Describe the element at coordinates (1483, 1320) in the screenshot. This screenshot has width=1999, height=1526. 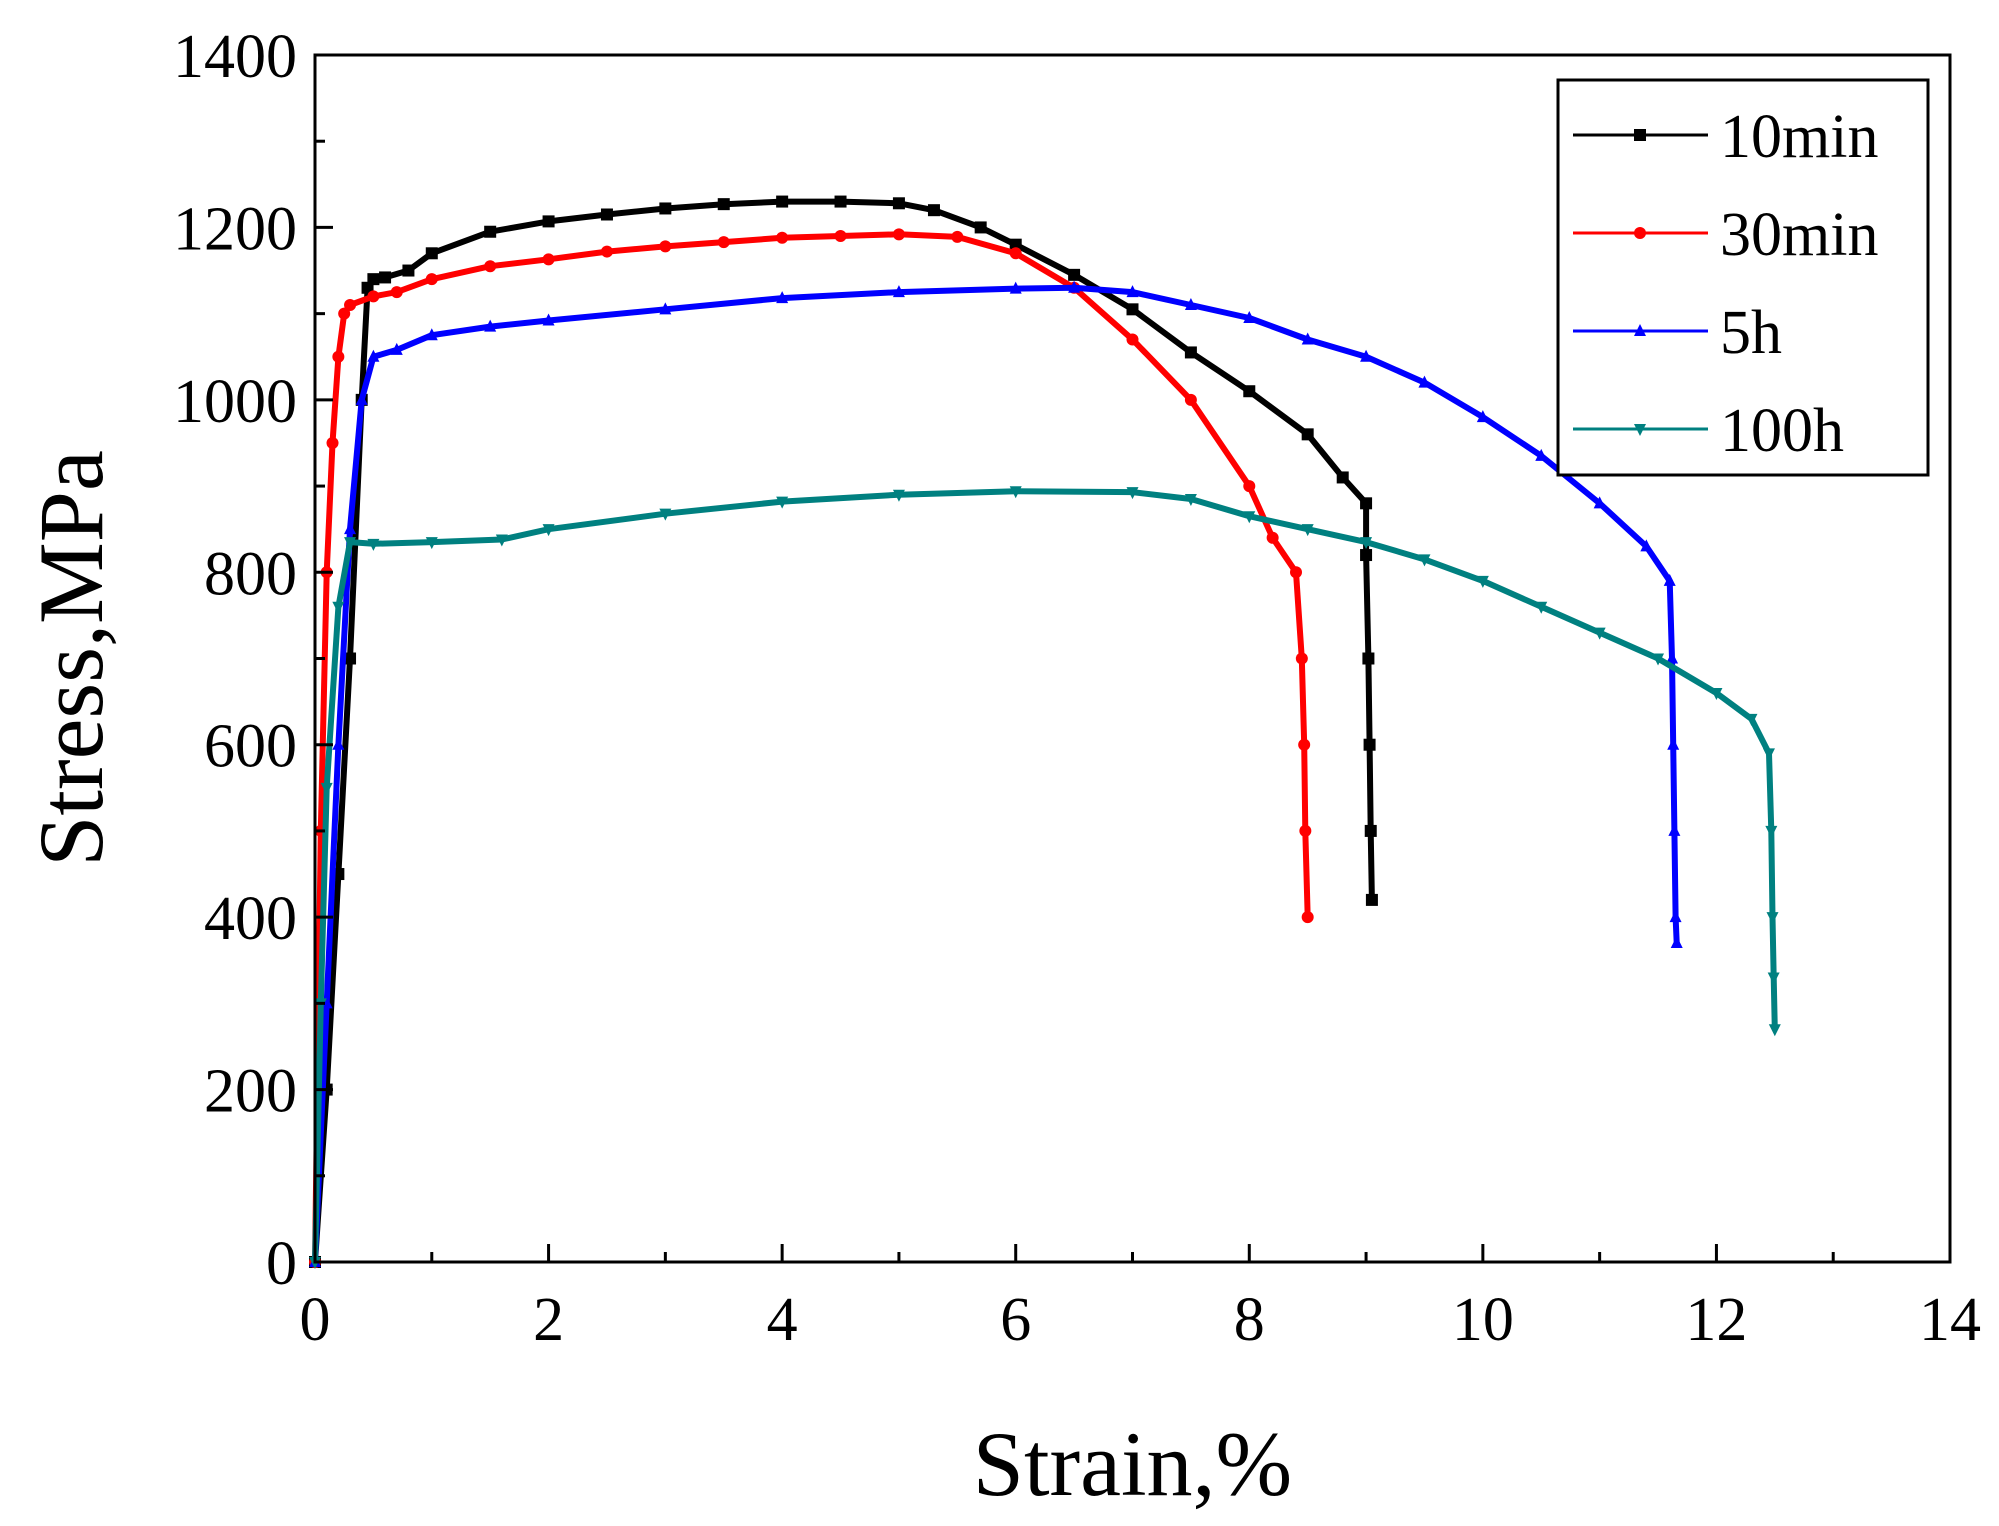
I see `x-tick-label: 10` at that location.